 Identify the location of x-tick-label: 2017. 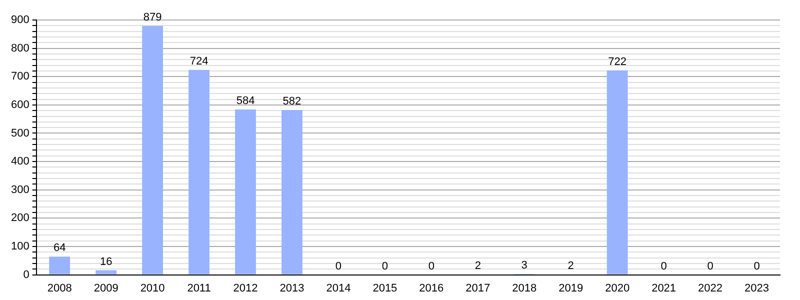
(478, 288).